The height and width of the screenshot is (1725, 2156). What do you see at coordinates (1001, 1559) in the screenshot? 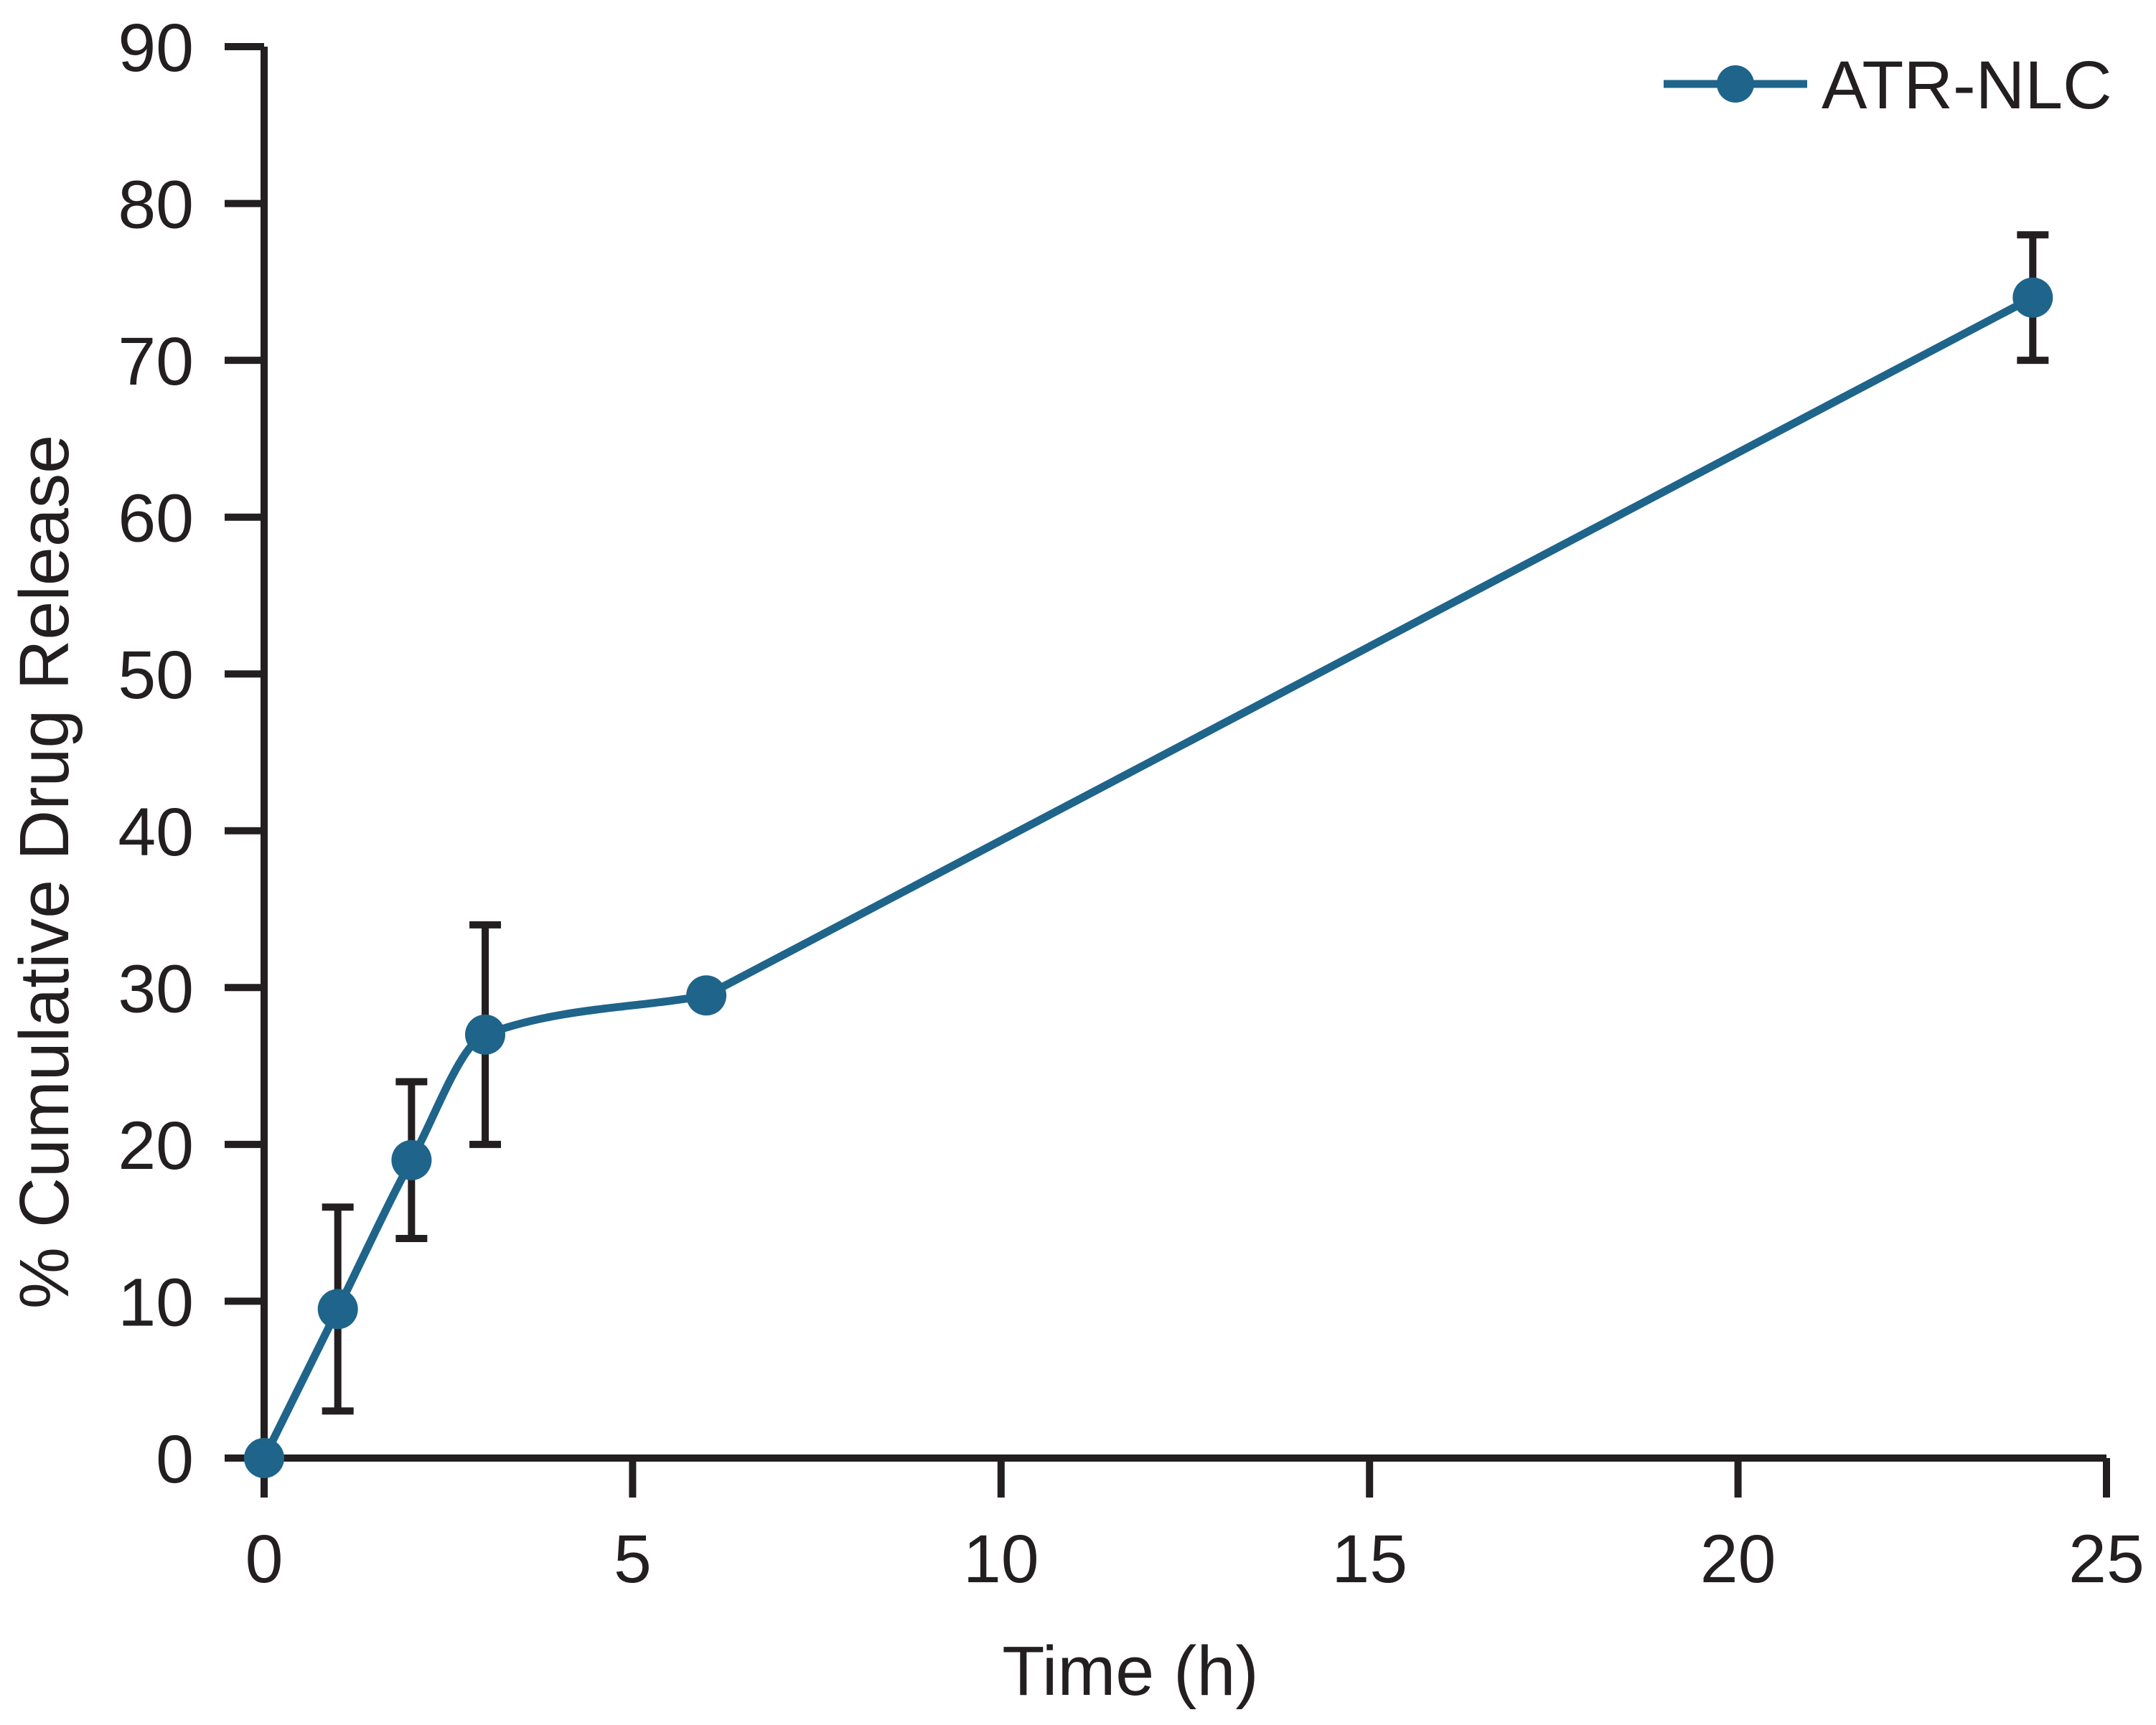
I see `x-tick-label: 10` at bounding box center [1001, 1559].